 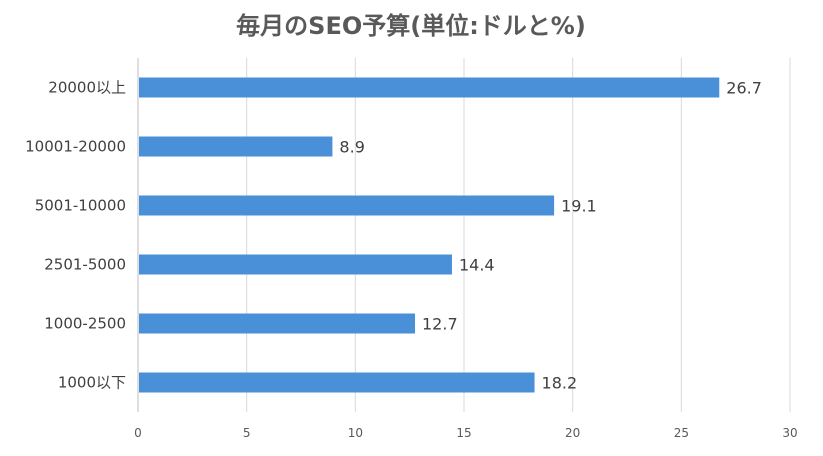 What do you see at coordinates (87, 88) in the screenshot?
I see `category-label: 20000以上` at bounding box center [87, 88].